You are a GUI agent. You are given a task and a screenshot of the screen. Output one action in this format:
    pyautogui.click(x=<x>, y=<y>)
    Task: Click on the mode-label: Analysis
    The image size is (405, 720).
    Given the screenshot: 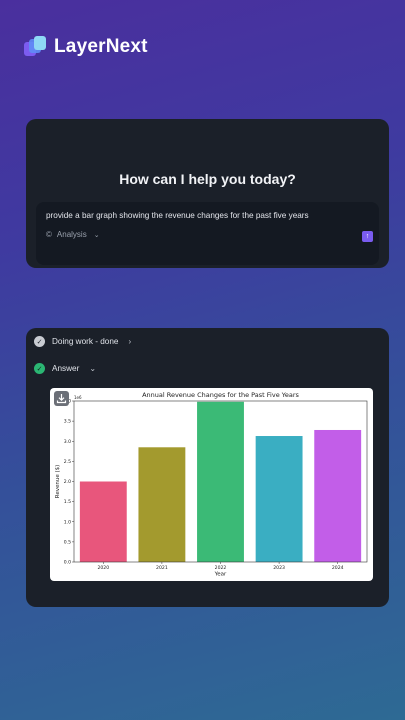 What is the action you would take?
    pyautogui.click(x=71, y=234)
    